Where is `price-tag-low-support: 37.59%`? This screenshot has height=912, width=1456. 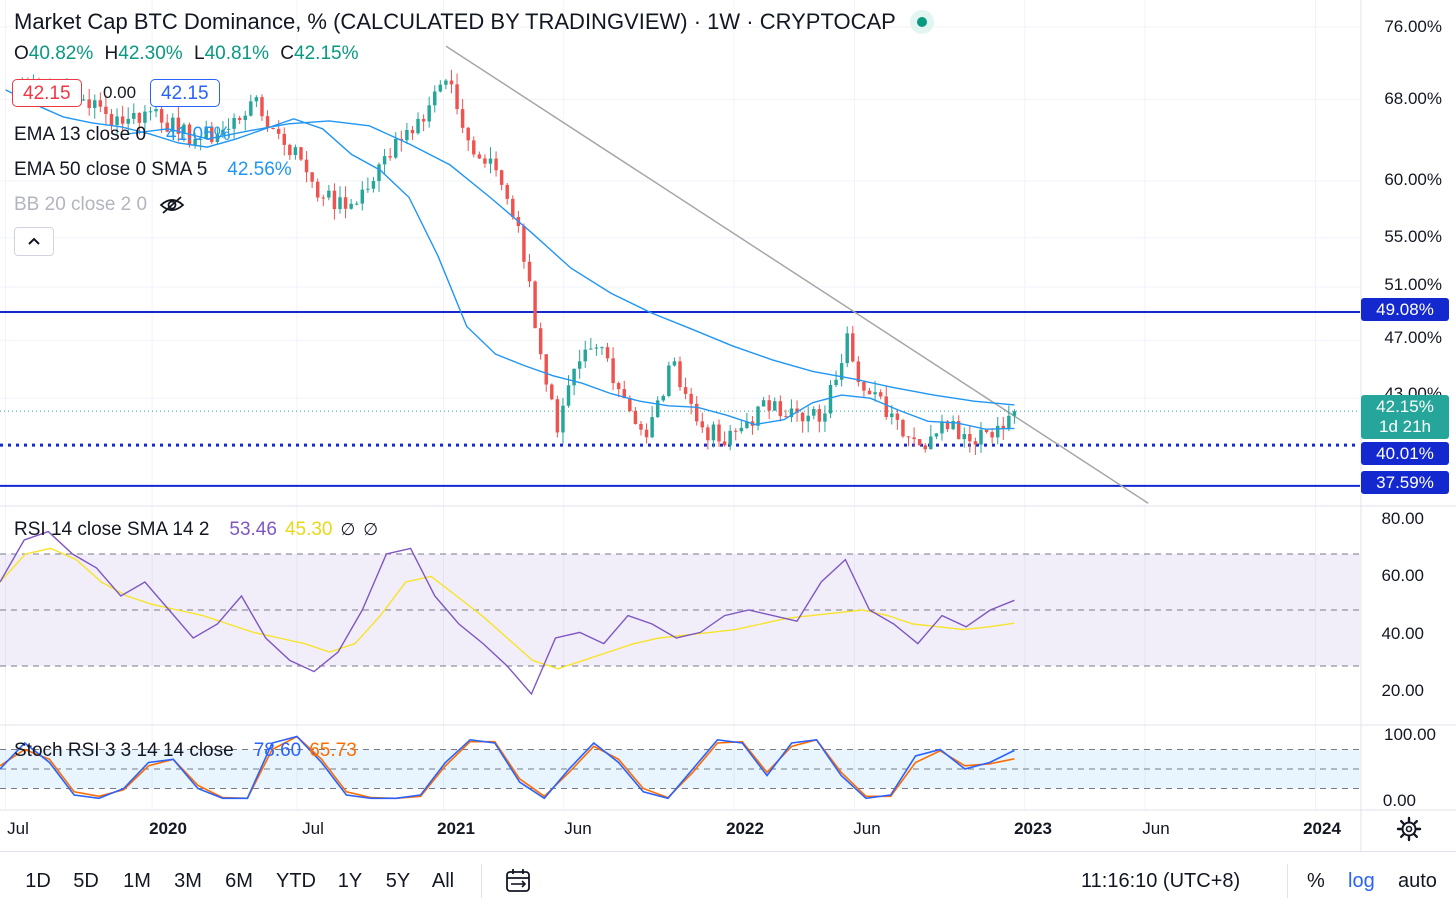 price-tag-low-support: 37.59% is located at coordinates (1405, 482).